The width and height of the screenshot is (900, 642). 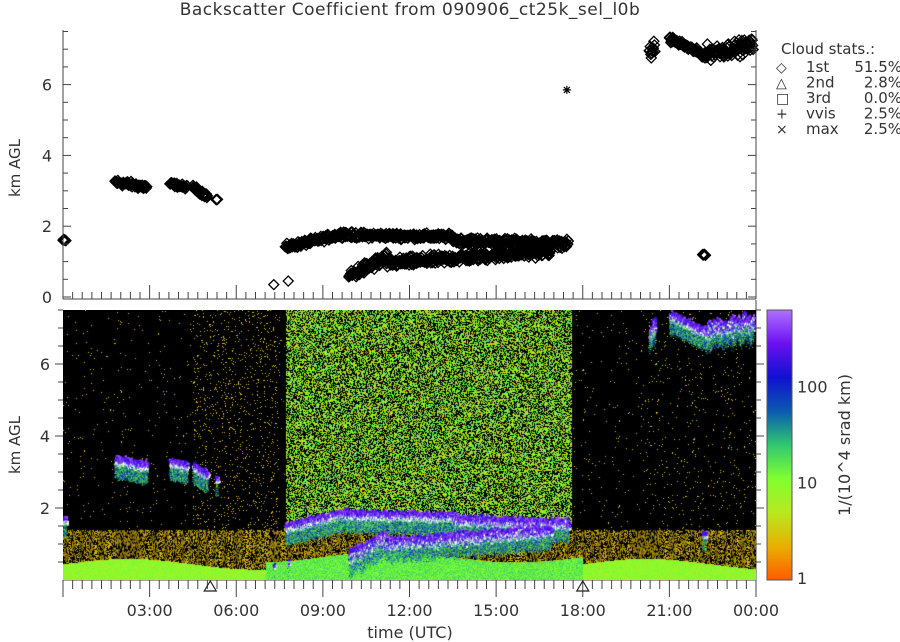 What do you see at coordinates (781, 84) in the screenshot?
I see `triangle-icon: △` at bounding box center [781, 84].